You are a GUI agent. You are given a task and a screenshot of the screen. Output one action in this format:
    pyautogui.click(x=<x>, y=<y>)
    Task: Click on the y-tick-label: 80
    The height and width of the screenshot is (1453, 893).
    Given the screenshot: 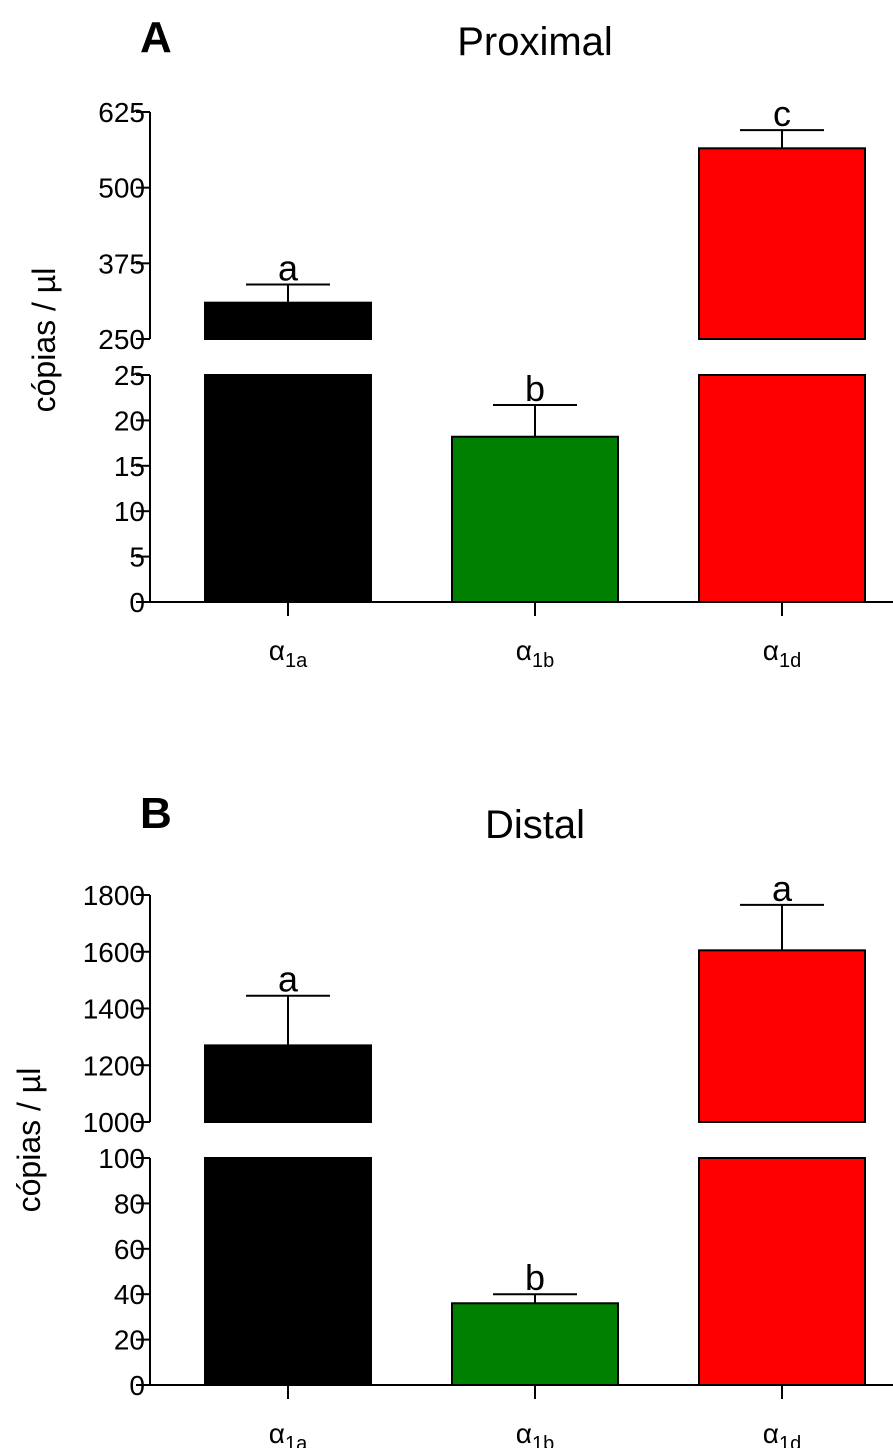 What is the action you would take?
    pyautogui.click(x=129, y=1203)
    